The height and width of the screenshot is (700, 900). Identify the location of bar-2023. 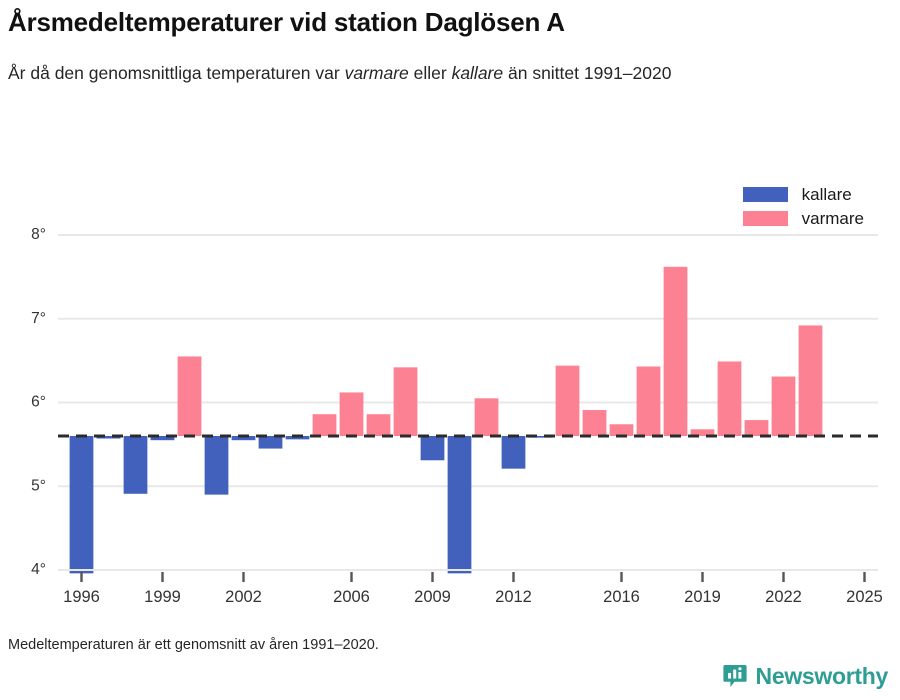
(810, 380).